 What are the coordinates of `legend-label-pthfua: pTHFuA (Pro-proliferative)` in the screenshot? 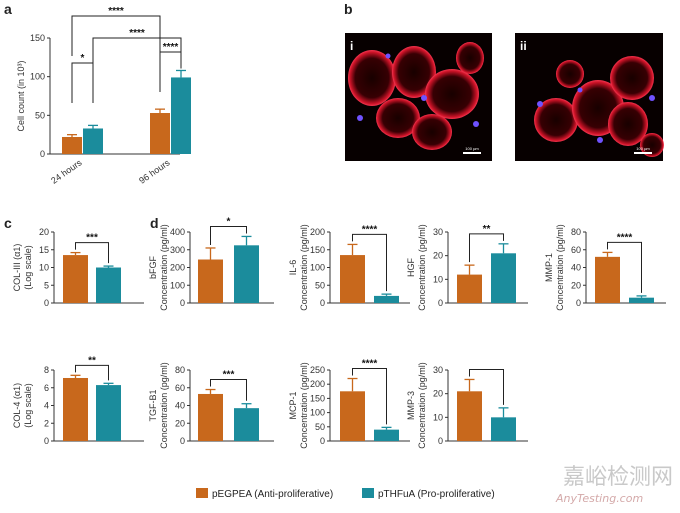 It's located at (436, 494).